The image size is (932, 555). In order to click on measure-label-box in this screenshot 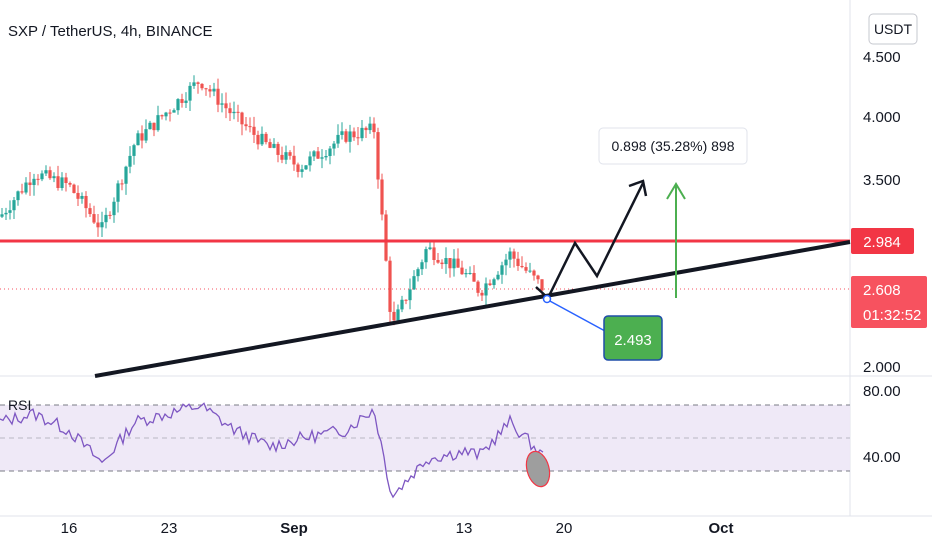, I will do `click(673, 146)`.